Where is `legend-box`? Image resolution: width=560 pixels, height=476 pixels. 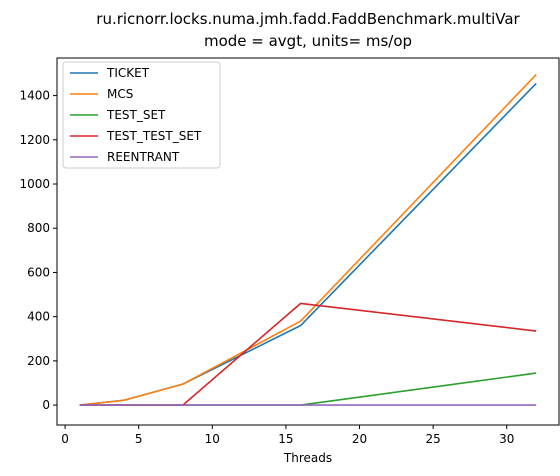
legend-box is located at coordinates (141, 115).